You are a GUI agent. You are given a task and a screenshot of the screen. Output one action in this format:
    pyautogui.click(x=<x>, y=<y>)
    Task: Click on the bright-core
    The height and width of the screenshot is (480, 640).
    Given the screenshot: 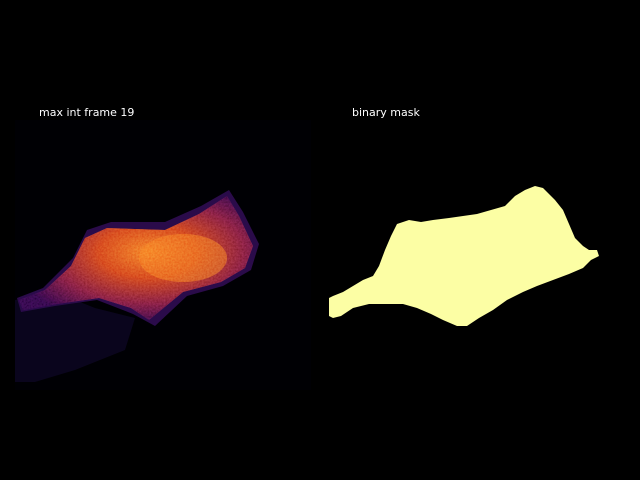 What is the action you would take?
    pyautogui.click(x=183, y=258)
    